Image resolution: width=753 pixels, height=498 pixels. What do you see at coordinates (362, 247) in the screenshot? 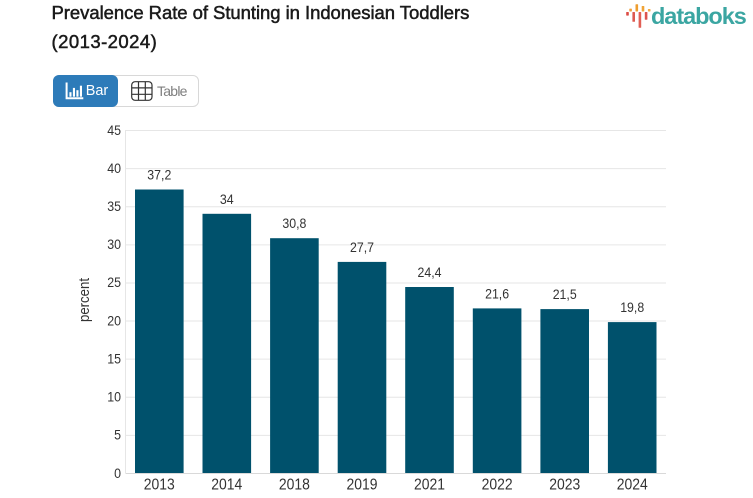
I see `svg-text: 27,7` at bounding box center [362, 247].